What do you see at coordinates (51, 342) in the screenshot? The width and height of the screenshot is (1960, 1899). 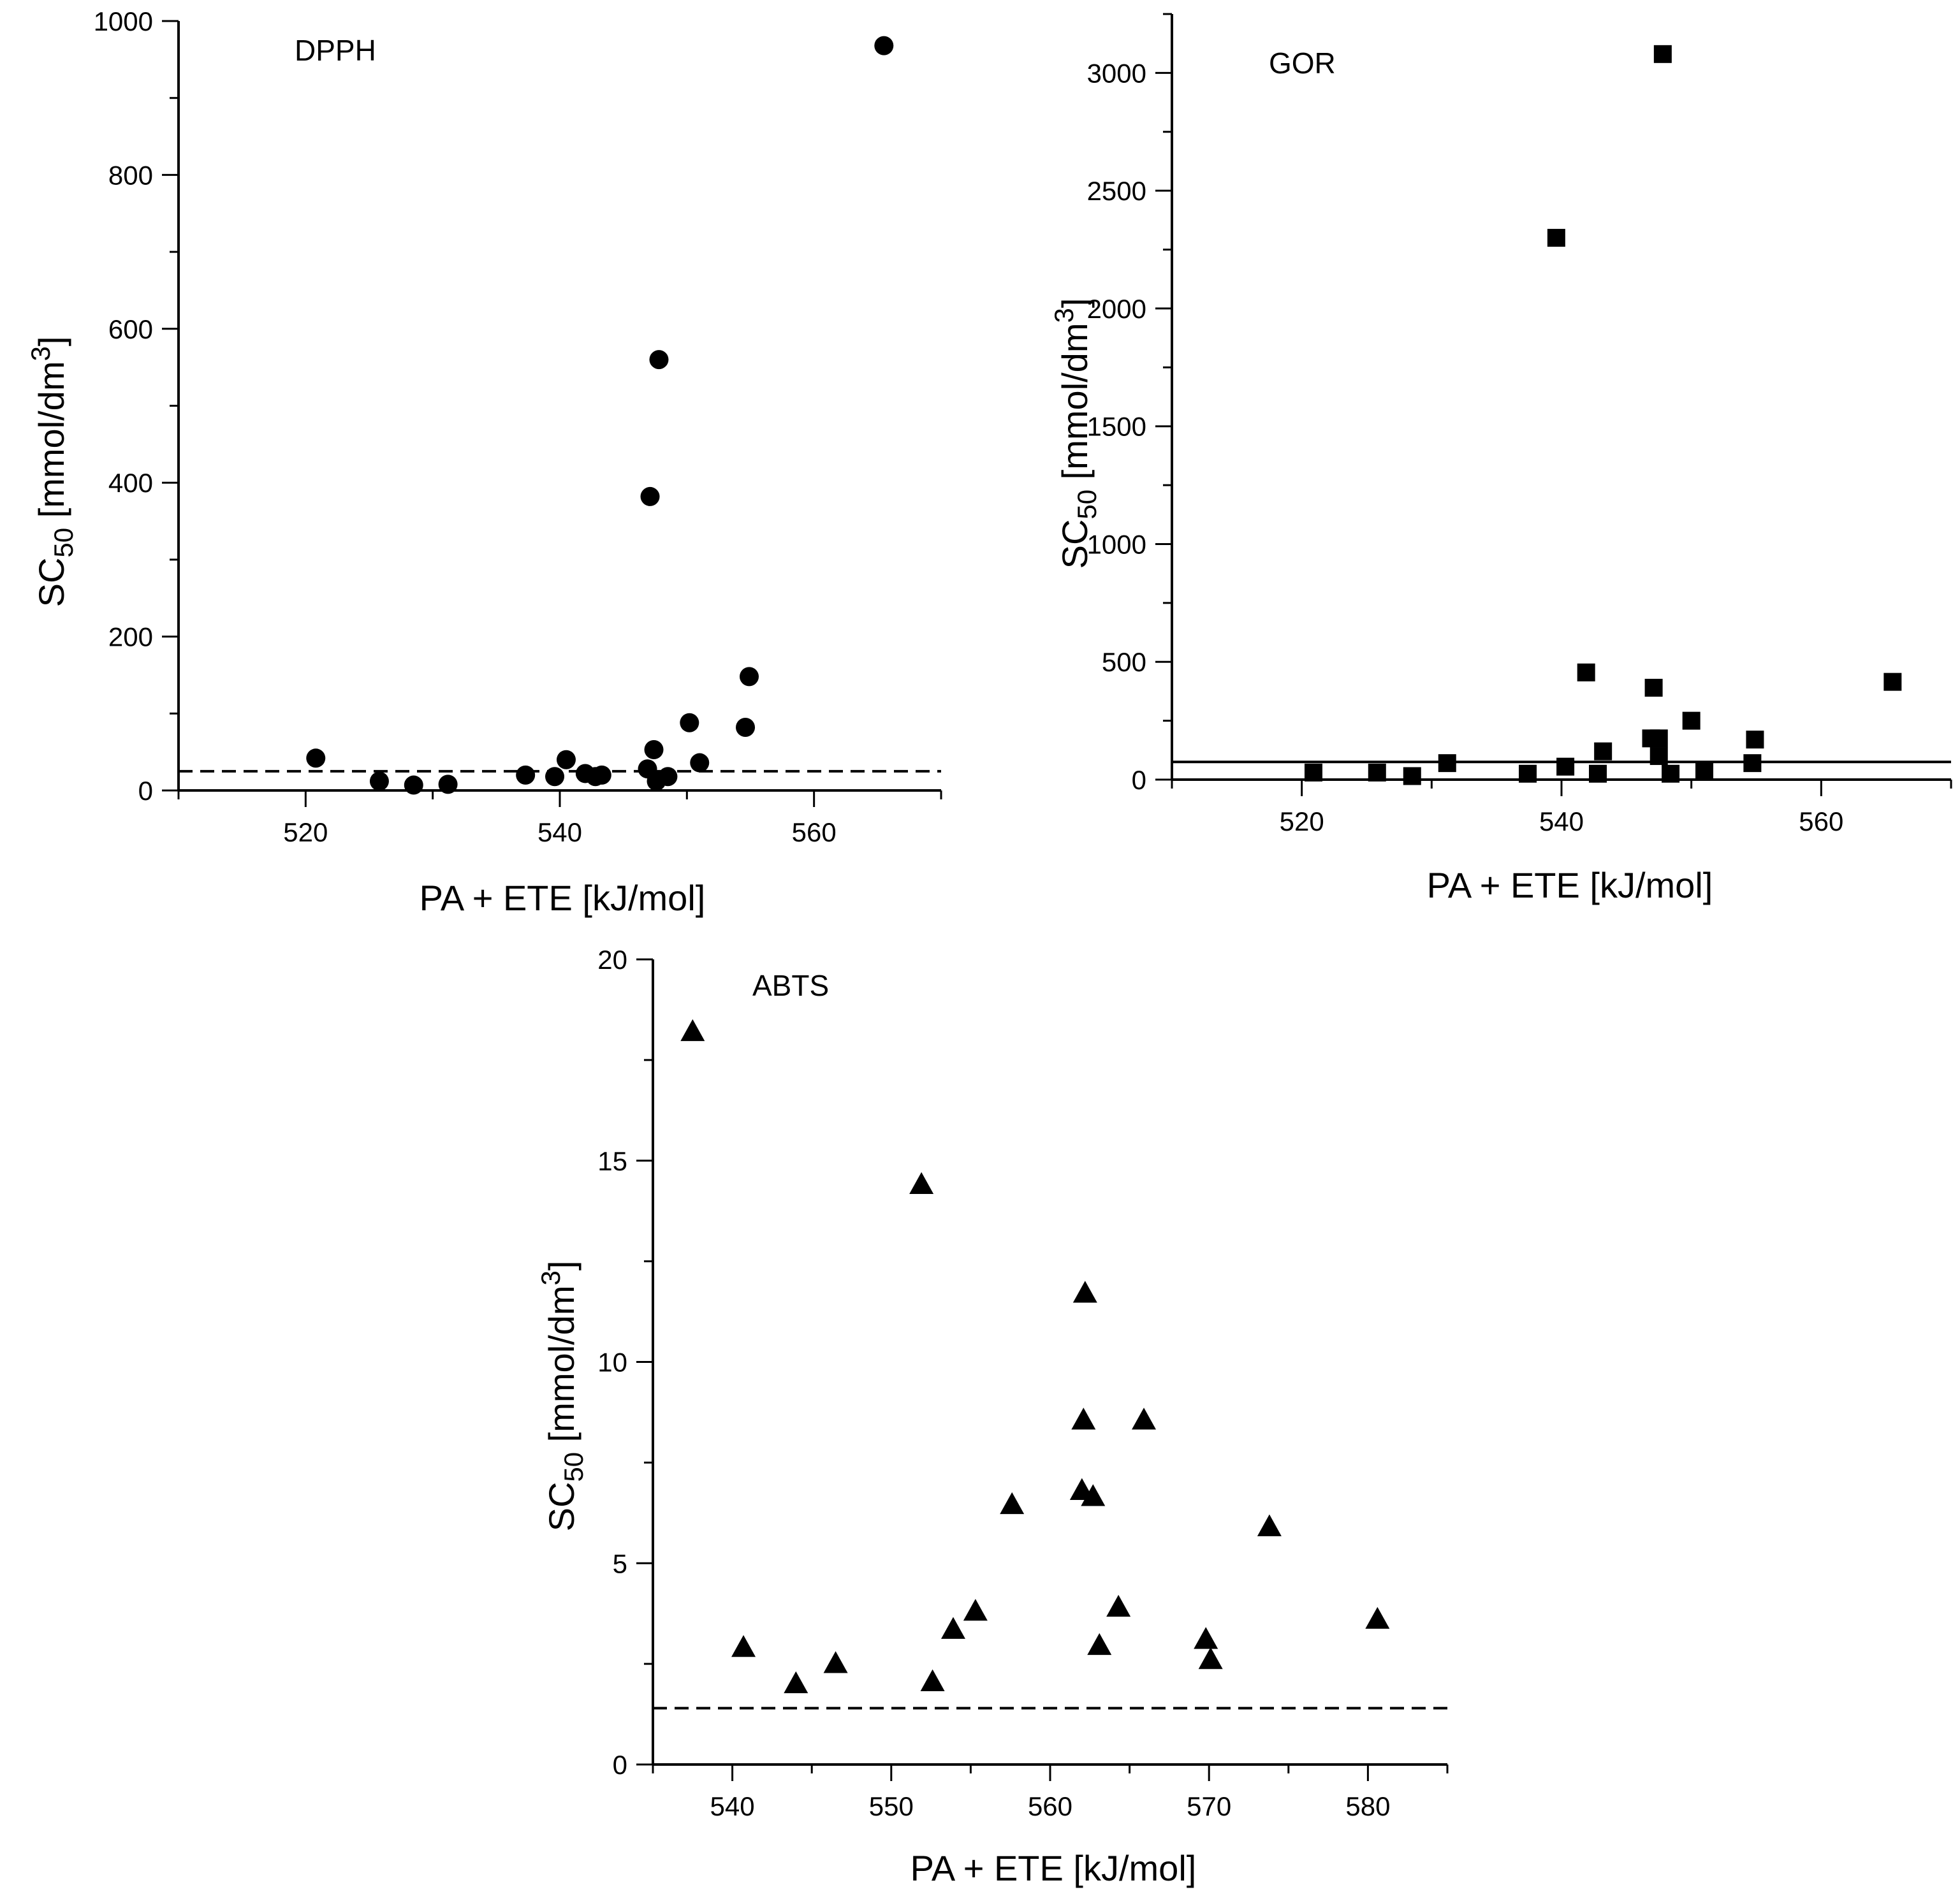 I see `dpph-y-title-close: ]` at bounding box center [51, 342].